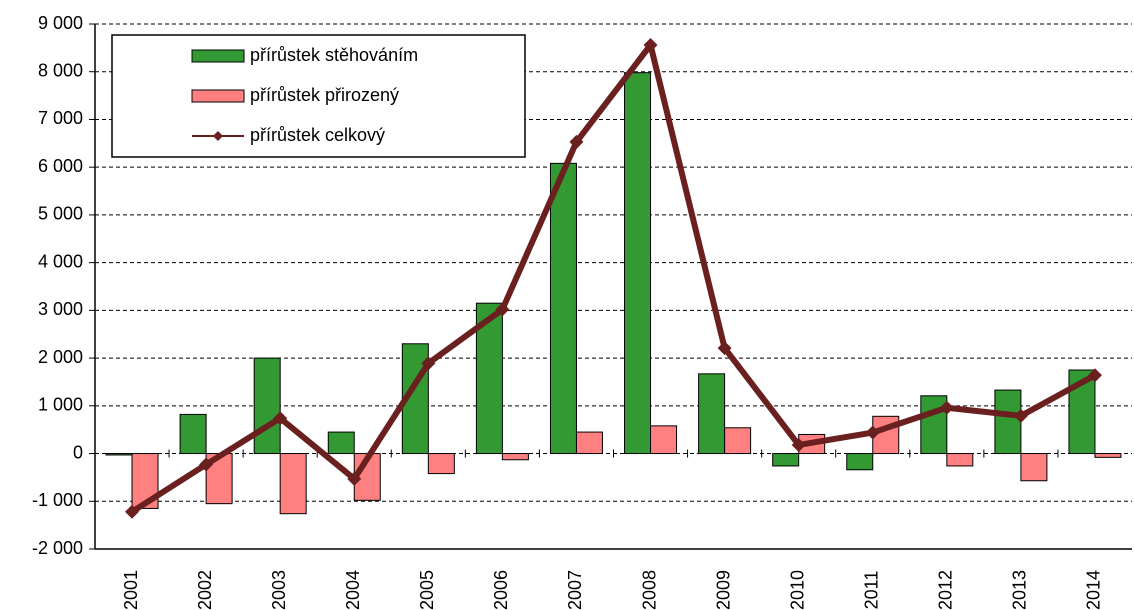  Describe the element at coordinates (797, 590) in the screenshot. I see `x-tick-label: 2010` at that location.